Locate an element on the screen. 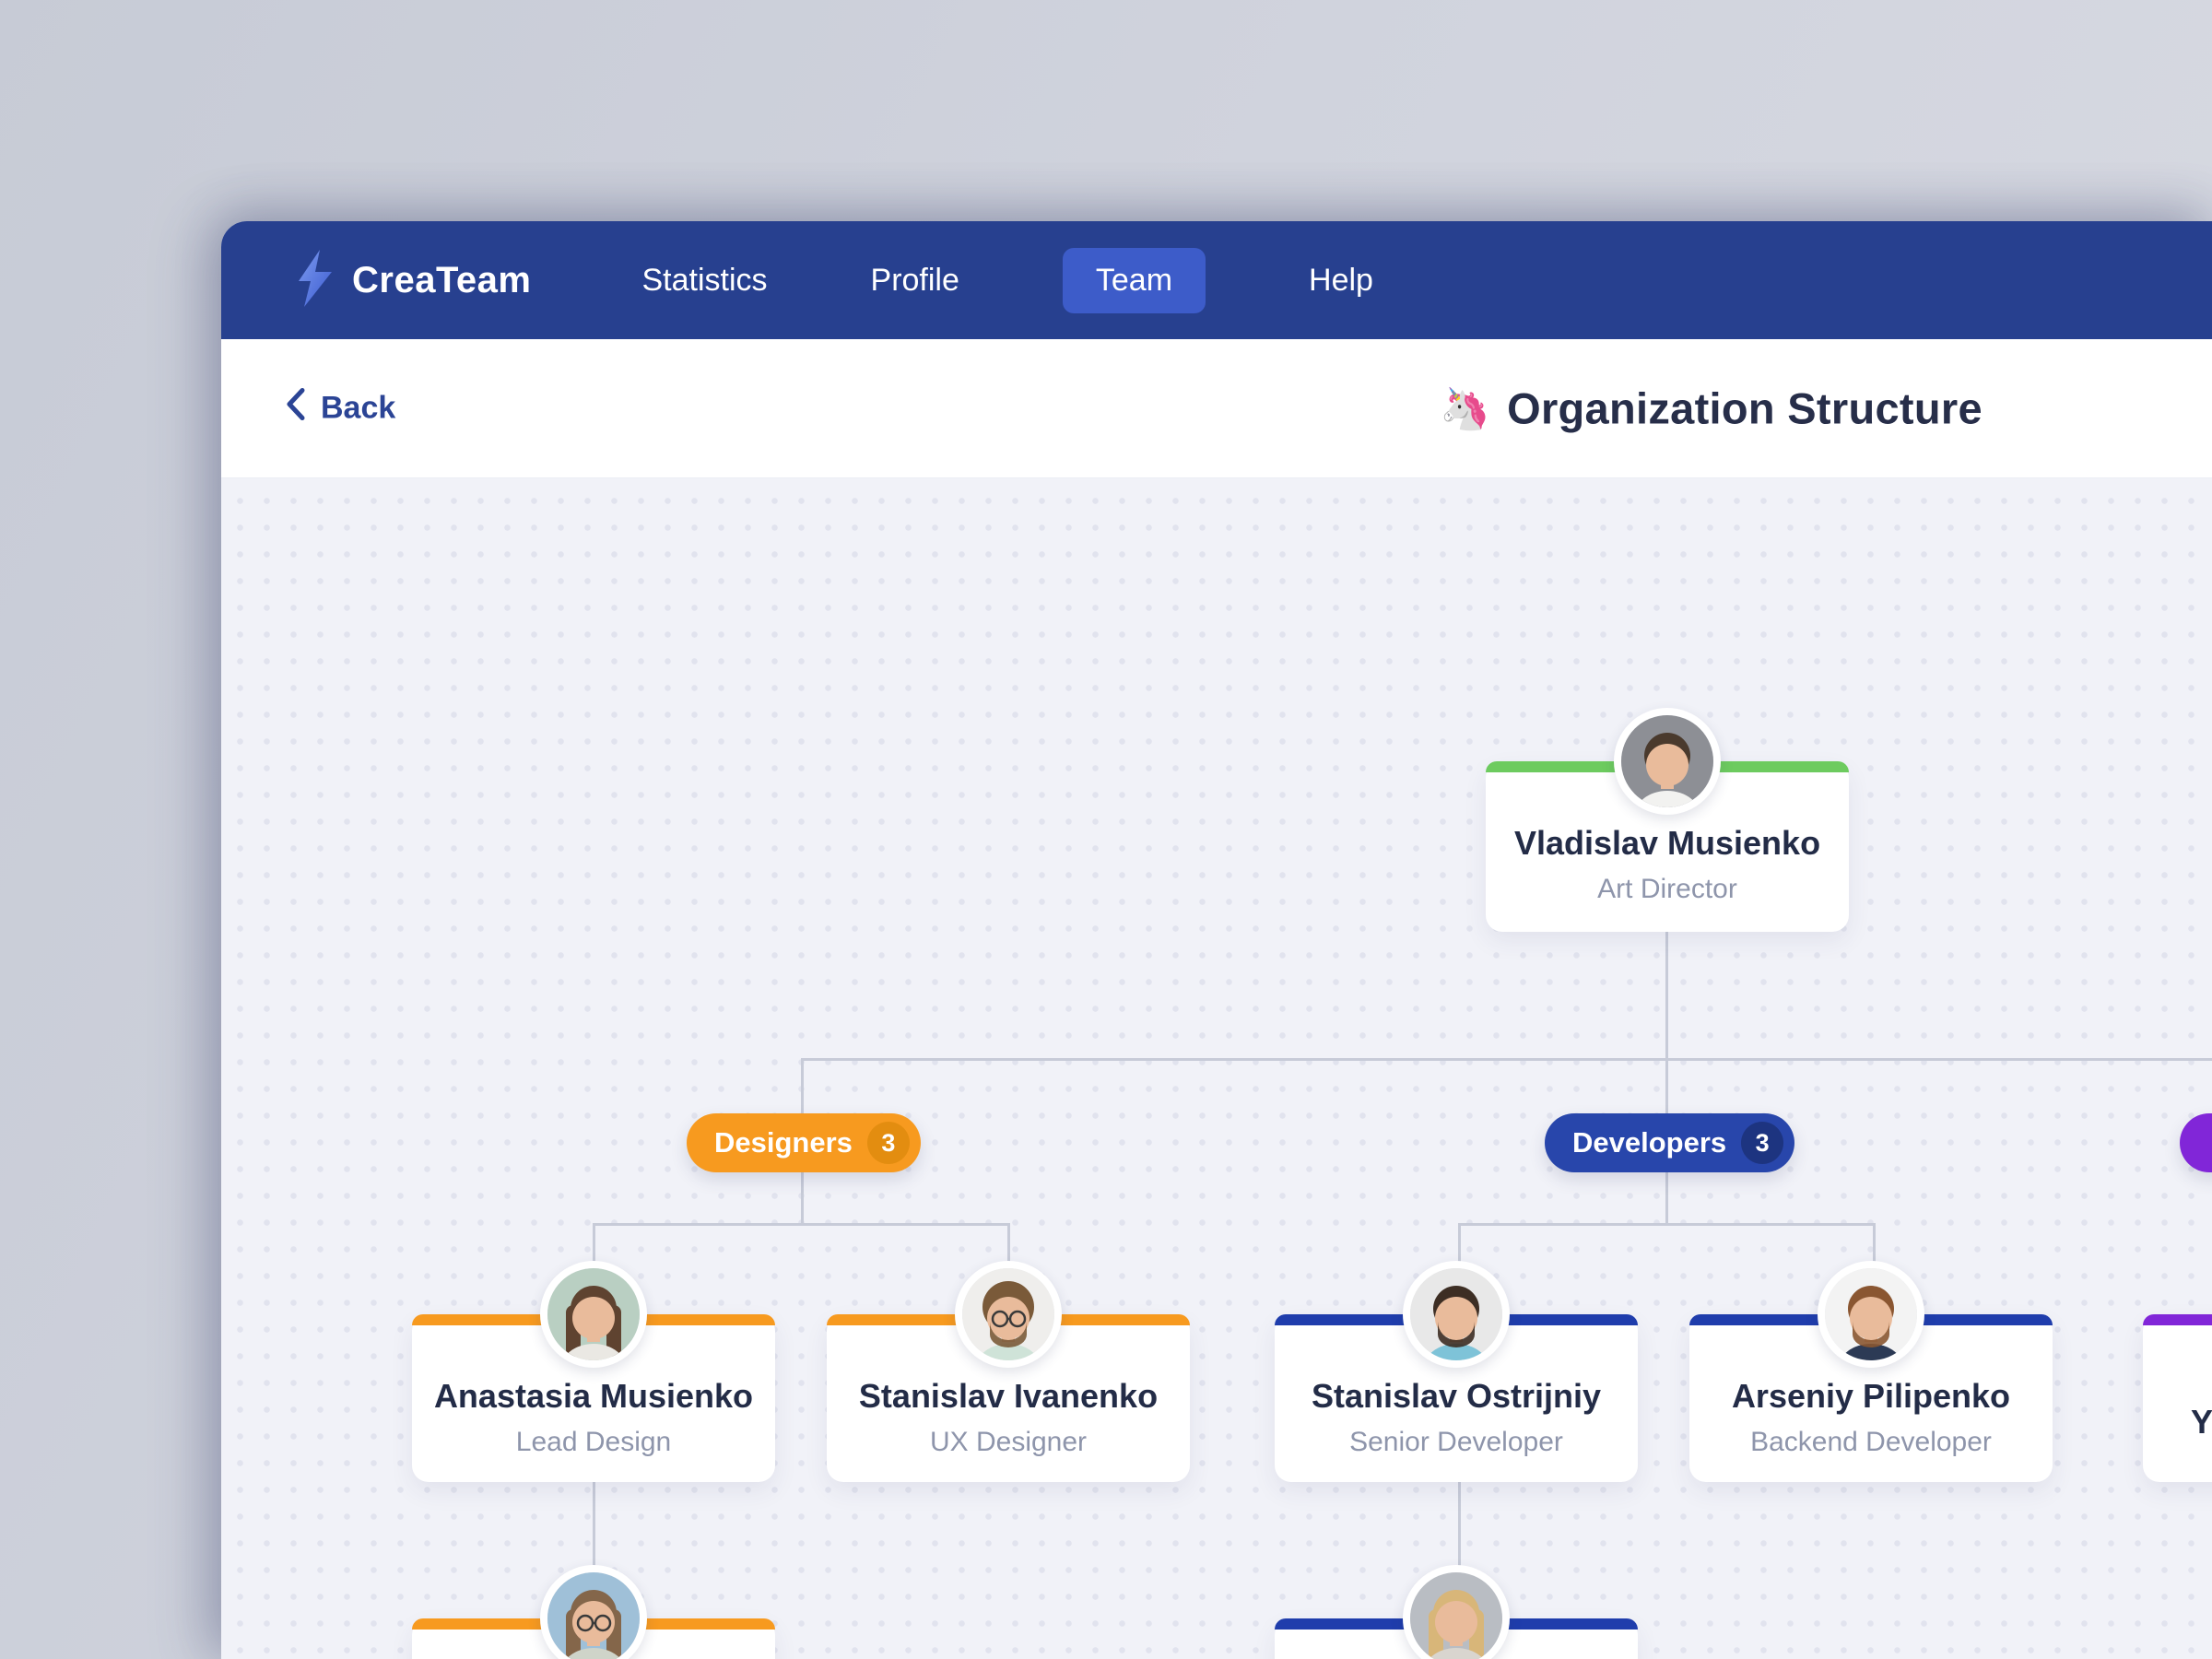 The height and width of the screenshot is (1659, 2212). group-badge-designers: Designers 3 is located at coordinates (804, 1142).